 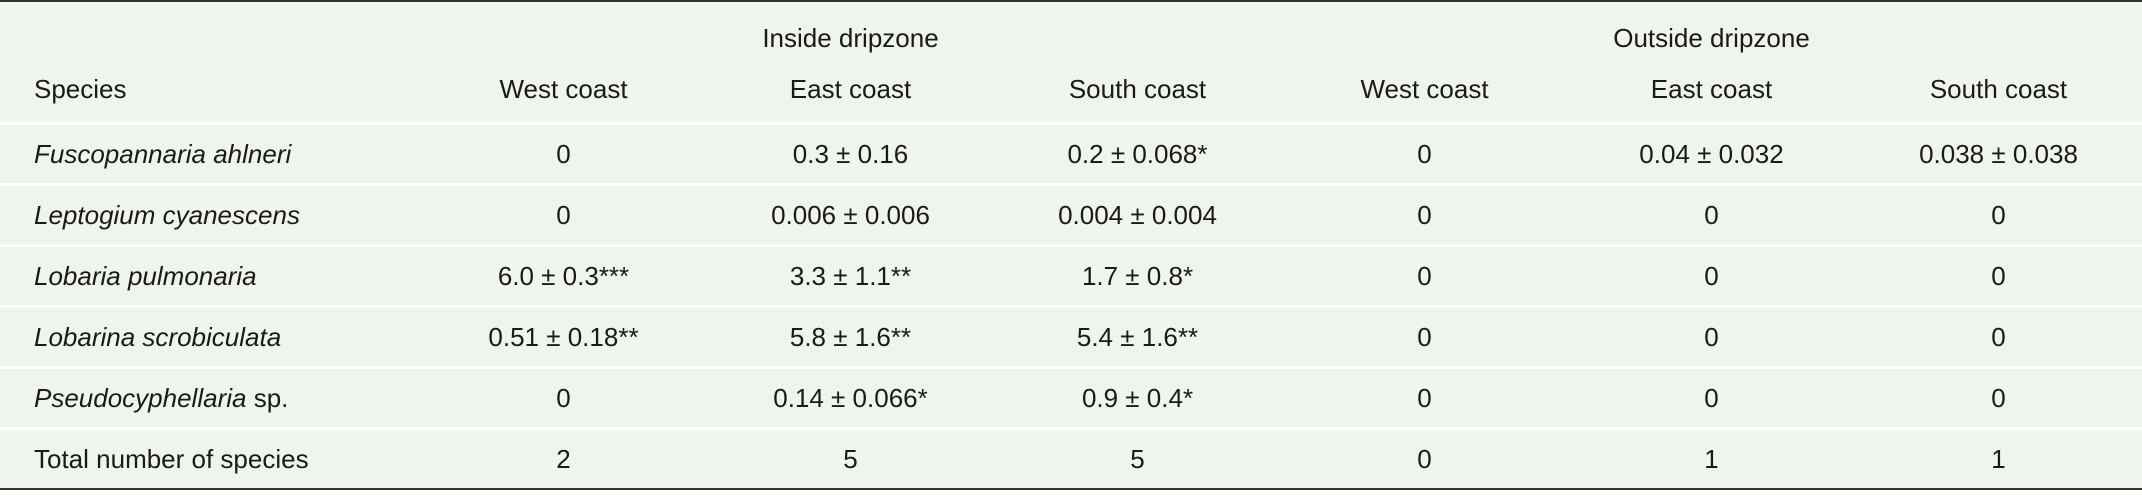 What do you see at coordinates (1137, 153) in the screenshot?
I see `value-cell: 0.2 ± 0.068*` at bounding box center [1137, 153].